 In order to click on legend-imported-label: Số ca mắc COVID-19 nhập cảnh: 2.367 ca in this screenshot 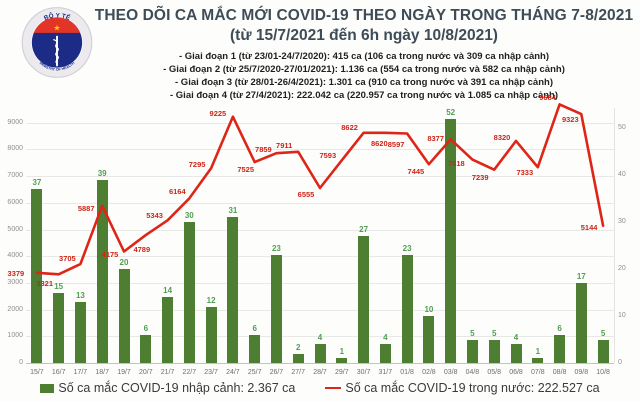, I will do `click(177, 388)`.